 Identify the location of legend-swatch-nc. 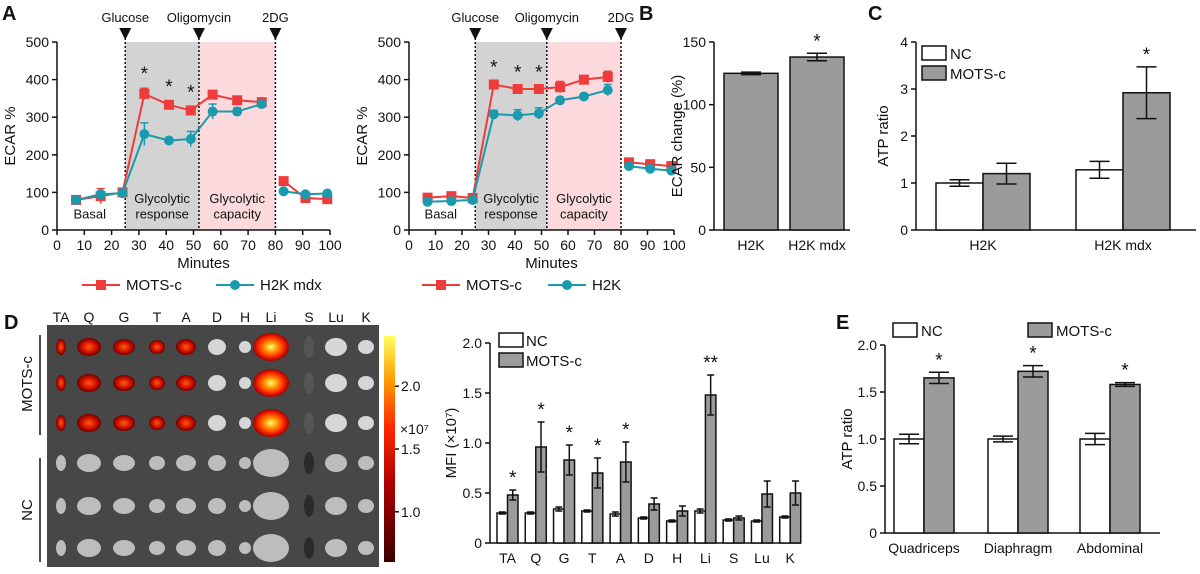
(934, 53).